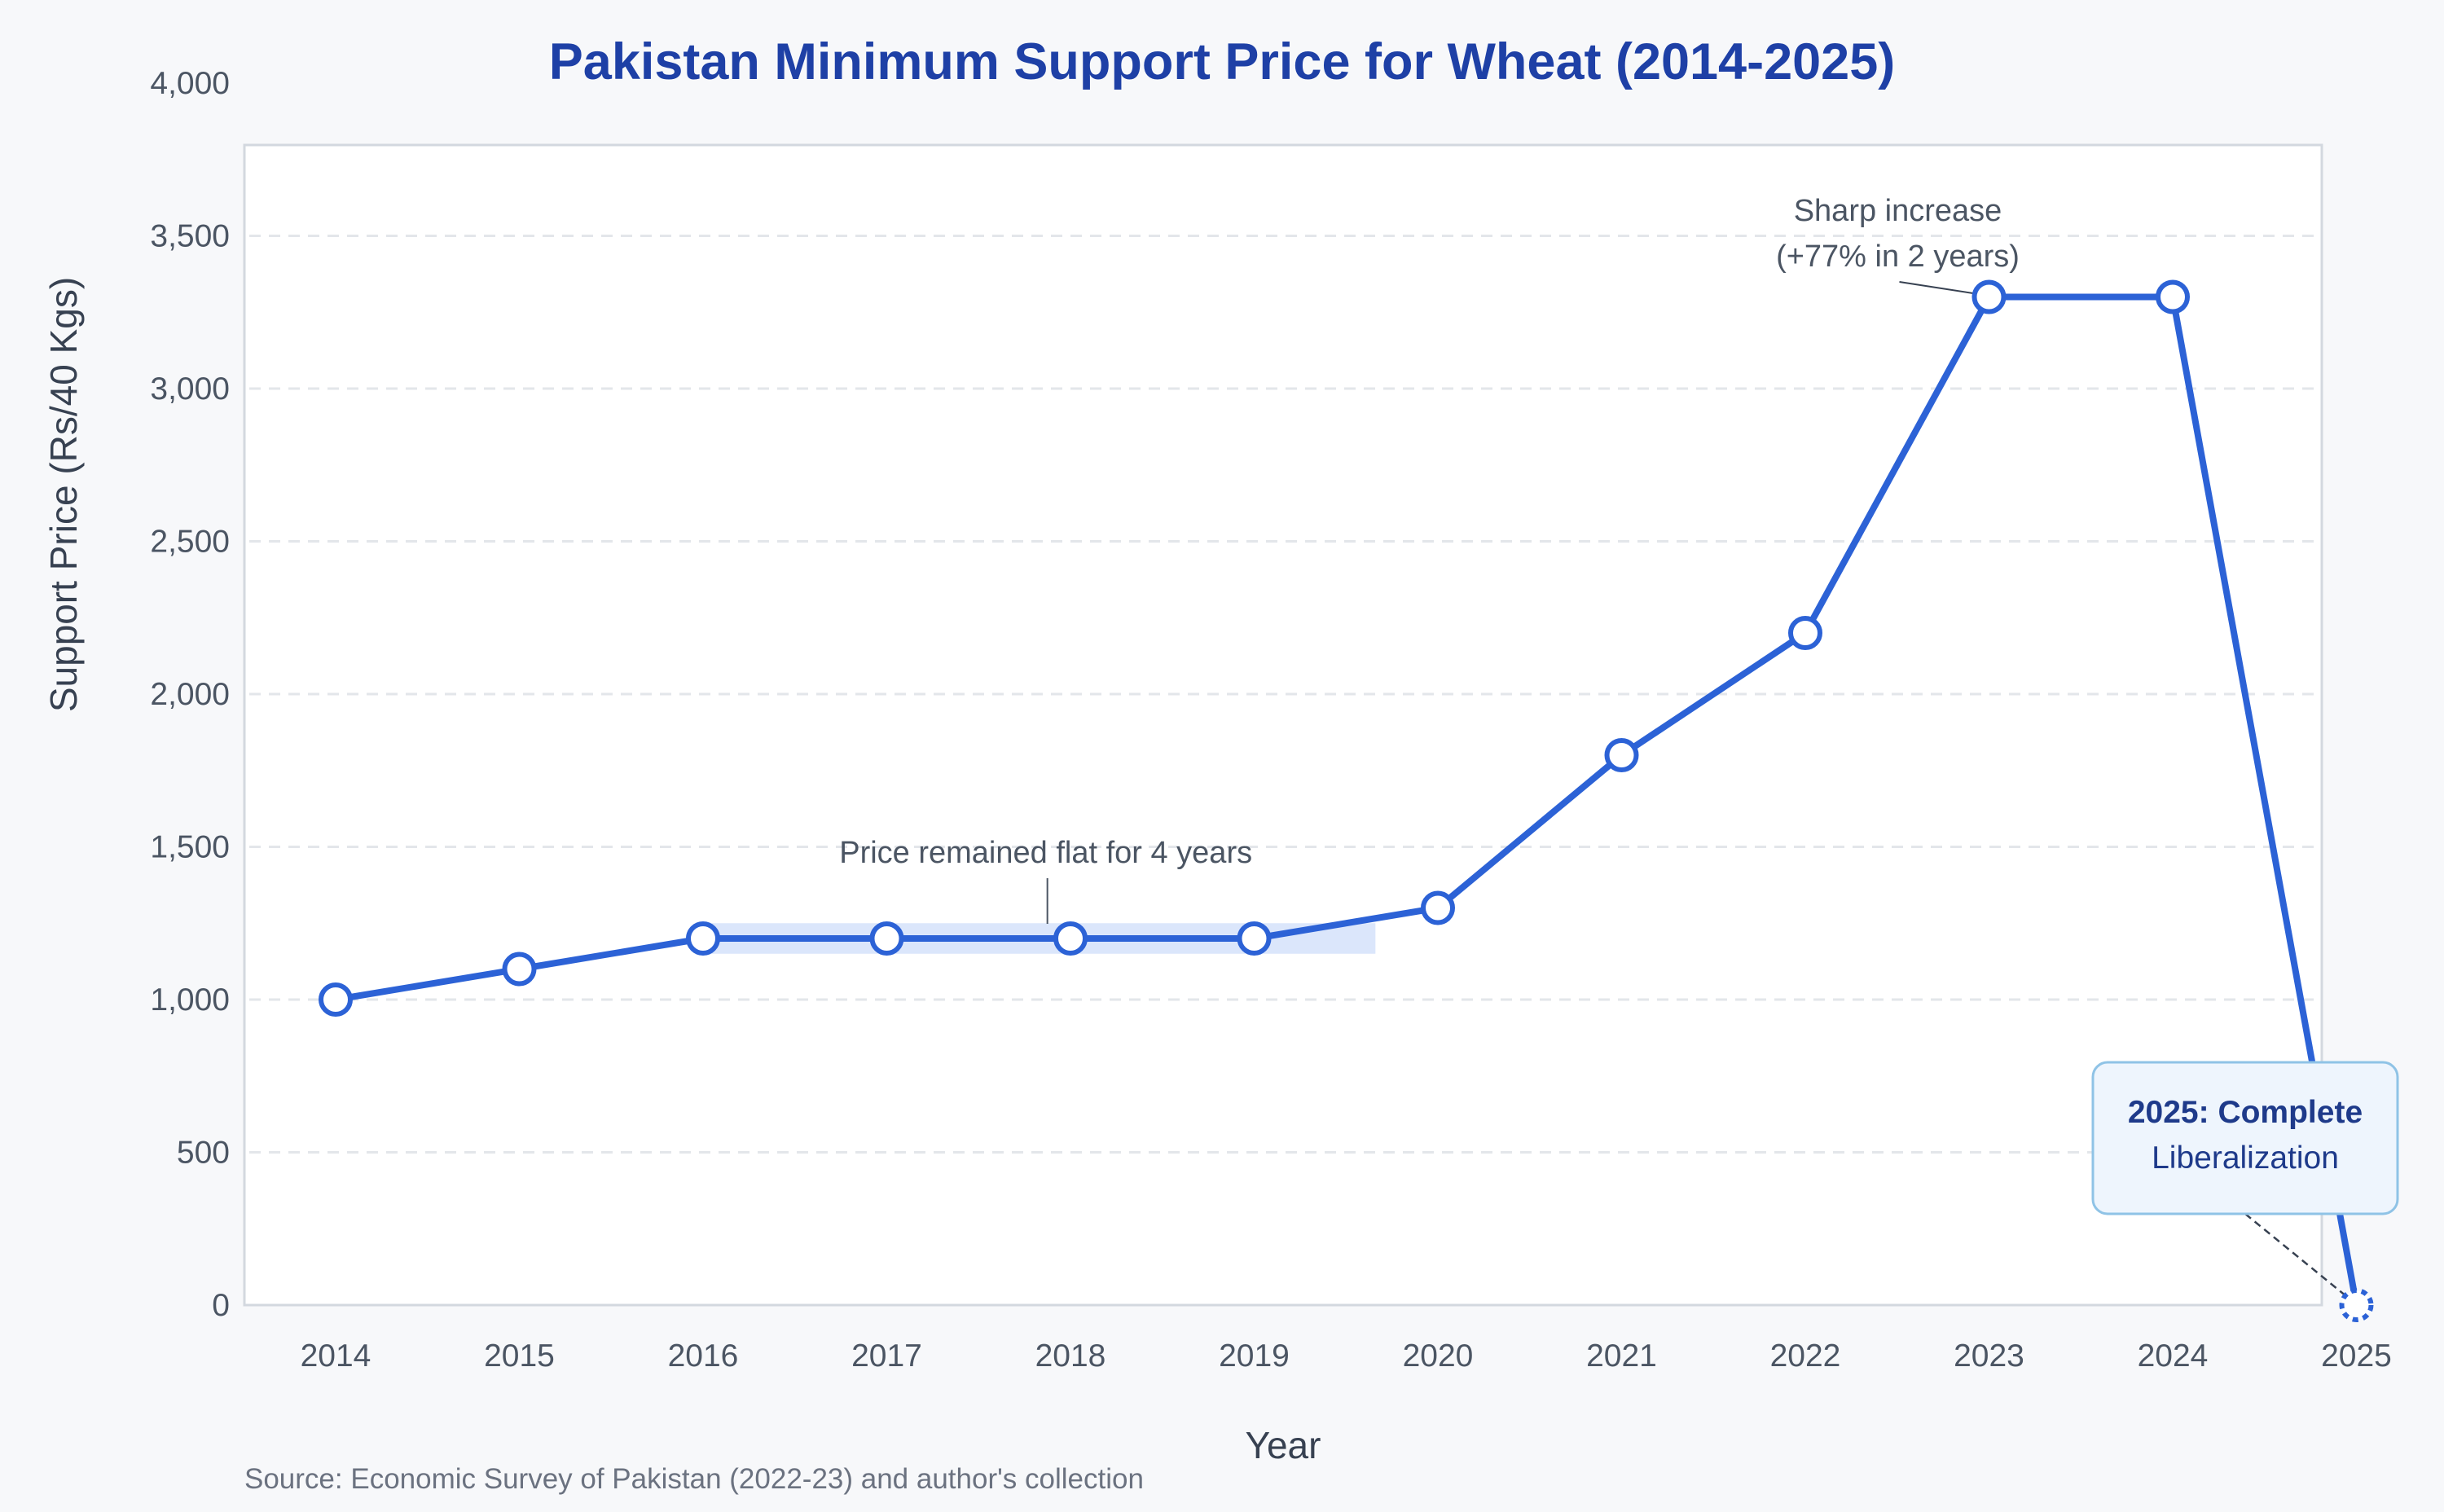 Image resolution: width=2444 pixels, height=1512 pixels. Describe the element at coordinates (190, 1000) in the screenshot. I see `y-tick-label: 1,000` at that location.